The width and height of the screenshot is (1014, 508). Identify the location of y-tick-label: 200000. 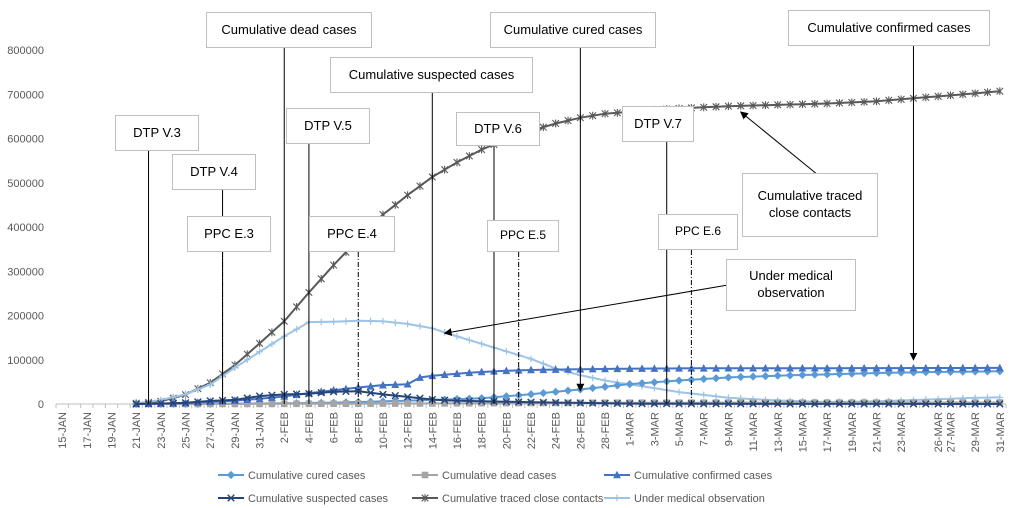
(25, 317).